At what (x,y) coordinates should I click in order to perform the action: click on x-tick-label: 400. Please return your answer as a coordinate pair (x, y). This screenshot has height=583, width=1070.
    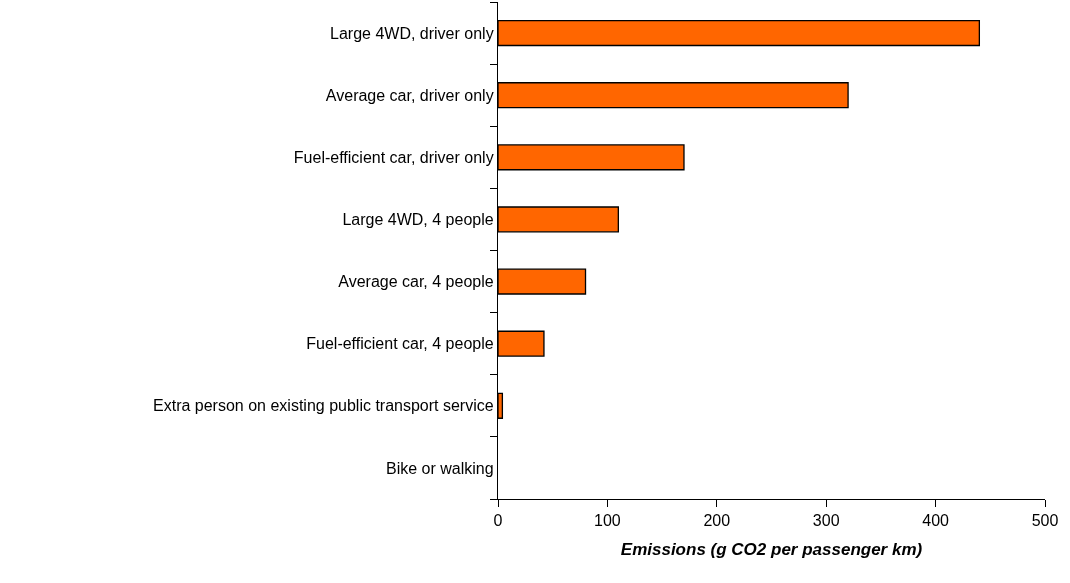
    Looking at the image, I should click on (936, 521).